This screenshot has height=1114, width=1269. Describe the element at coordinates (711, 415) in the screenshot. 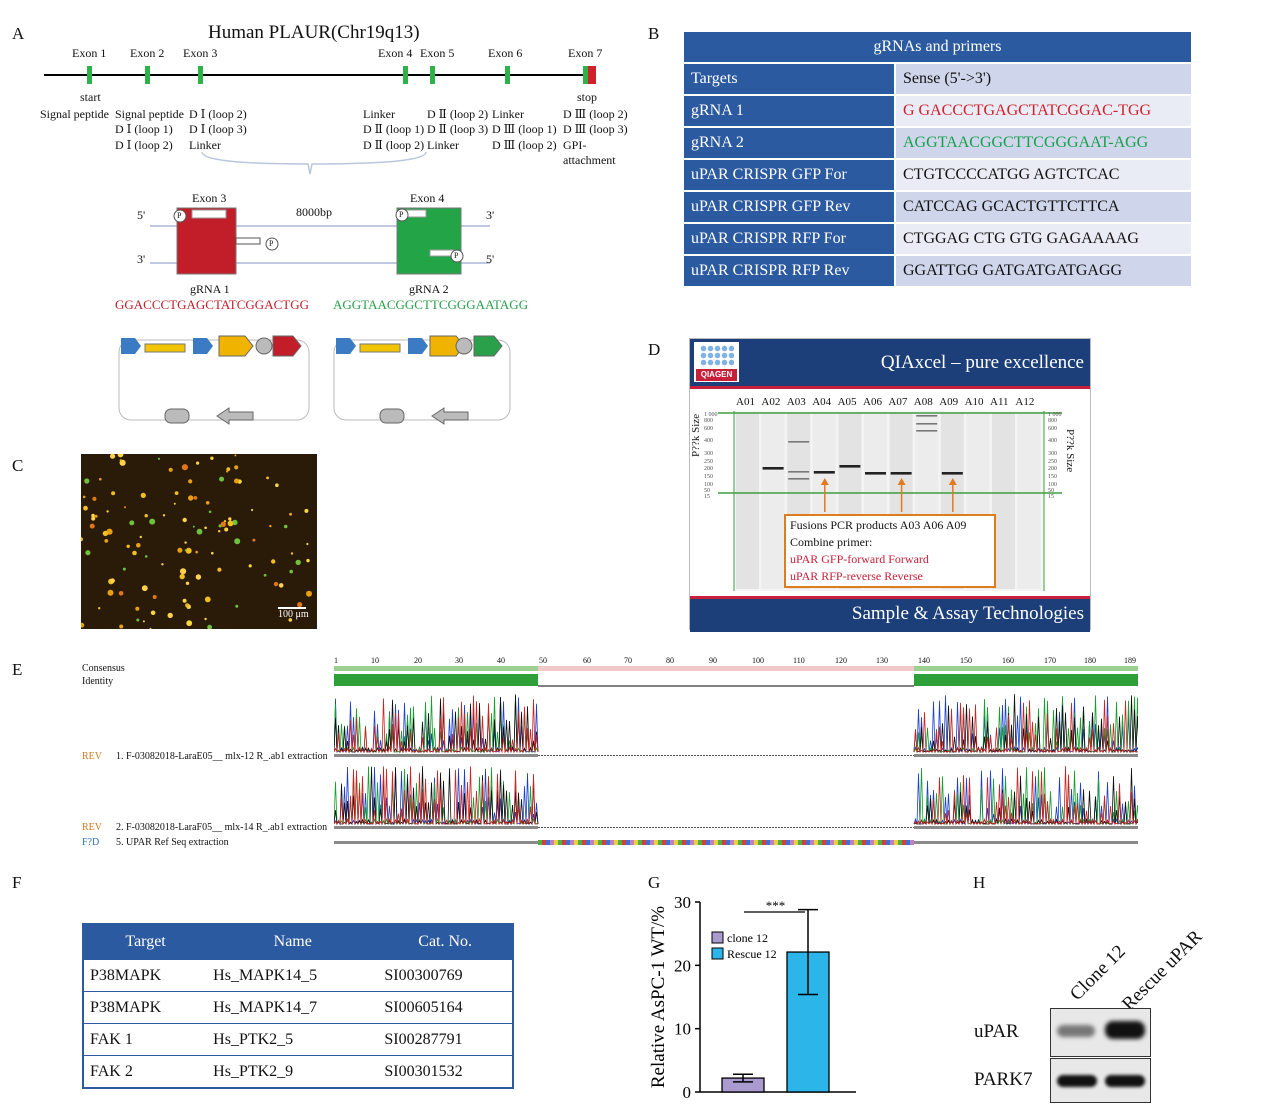

I see `tick-label-left: 1 000` at that location.